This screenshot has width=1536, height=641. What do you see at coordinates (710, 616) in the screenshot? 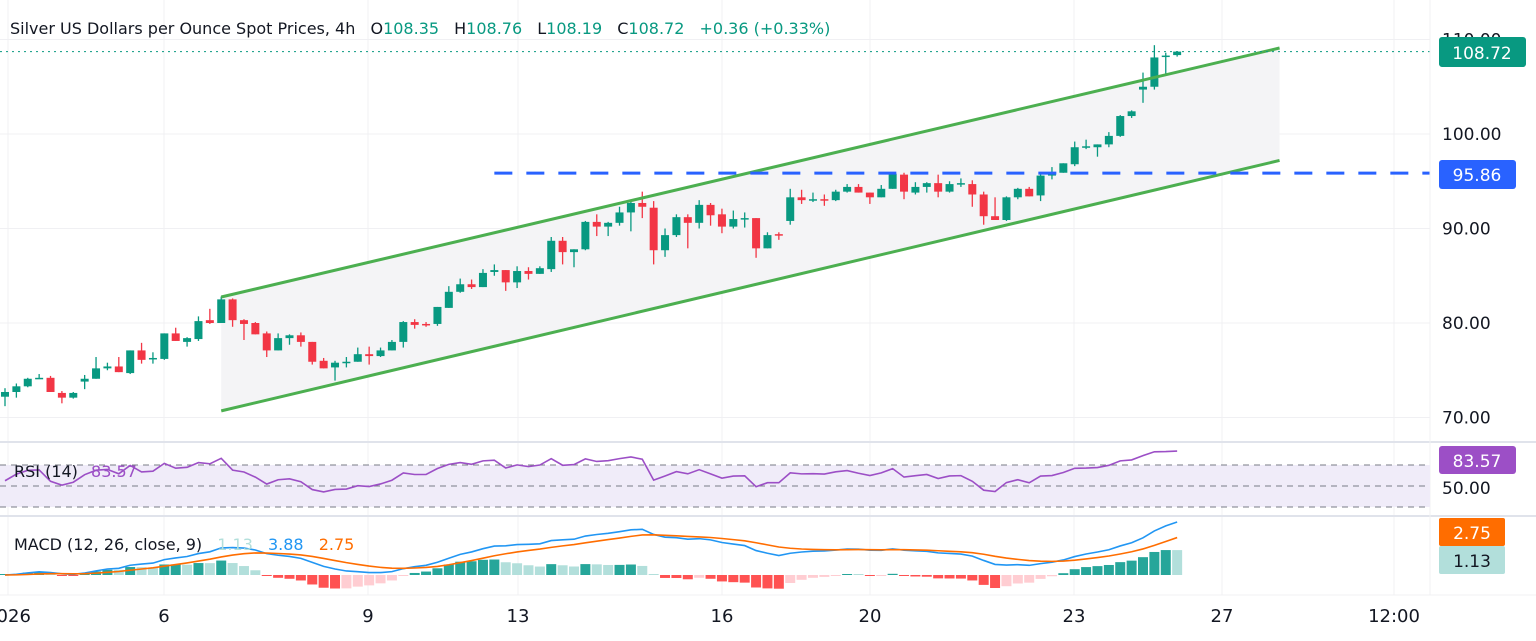
I see `time-axis: 2026 6 9 13 16 20 23 27 12:00` at bounding box center [710, 616].